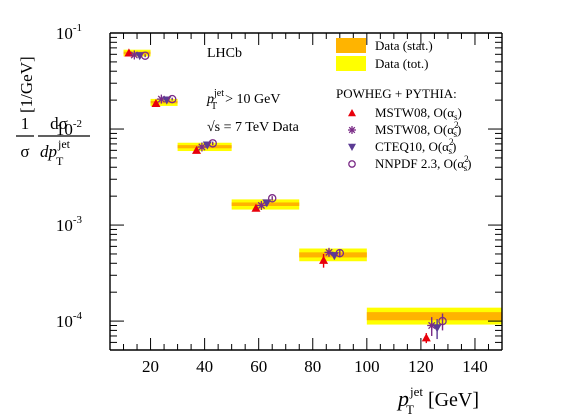 This screenshot has width=567, height=420. I want to click on y-tick-label: 10⁻³, so click(69, 224).